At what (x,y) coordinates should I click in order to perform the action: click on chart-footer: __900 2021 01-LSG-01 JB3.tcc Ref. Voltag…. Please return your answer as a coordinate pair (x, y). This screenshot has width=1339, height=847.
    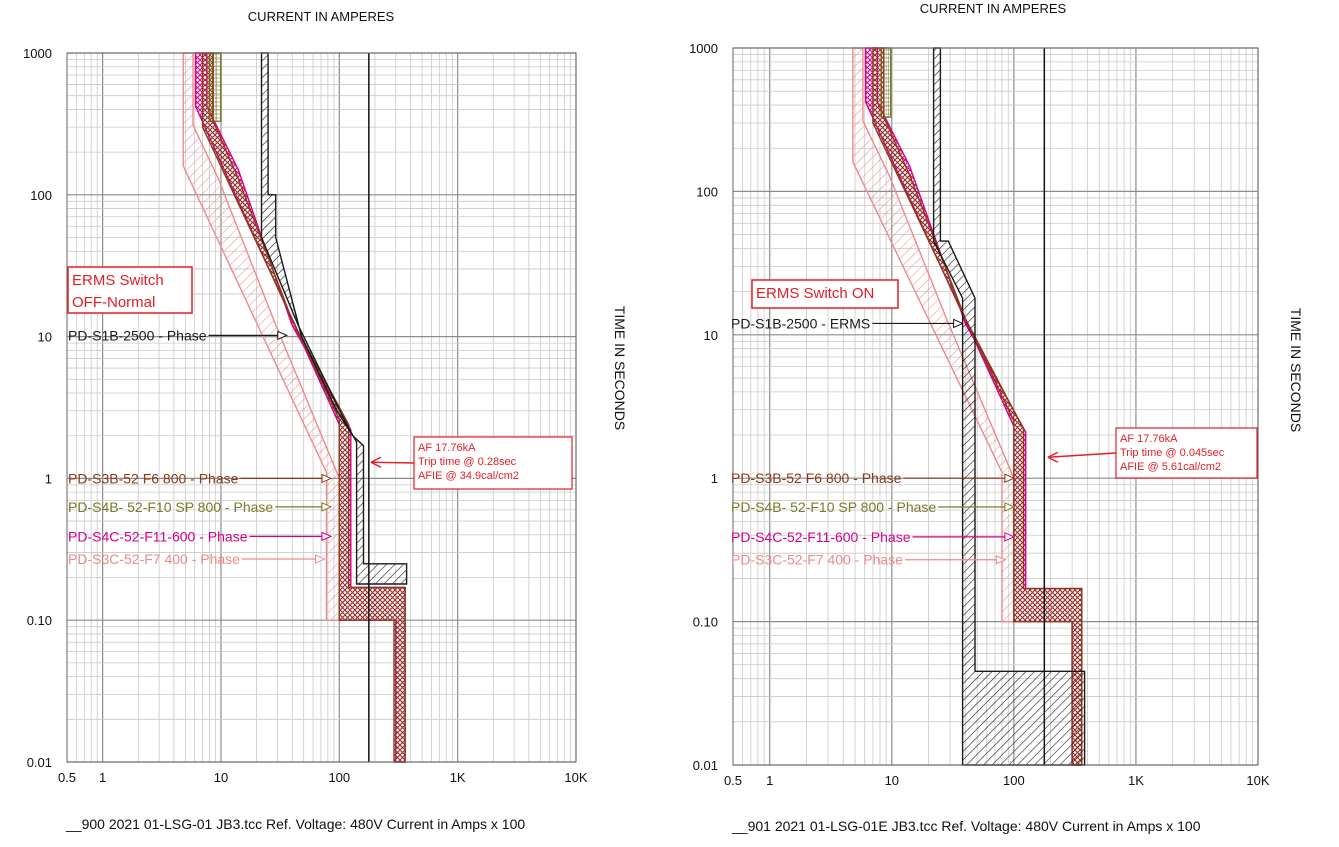
    Looking at the image, I should click on (295, 824).